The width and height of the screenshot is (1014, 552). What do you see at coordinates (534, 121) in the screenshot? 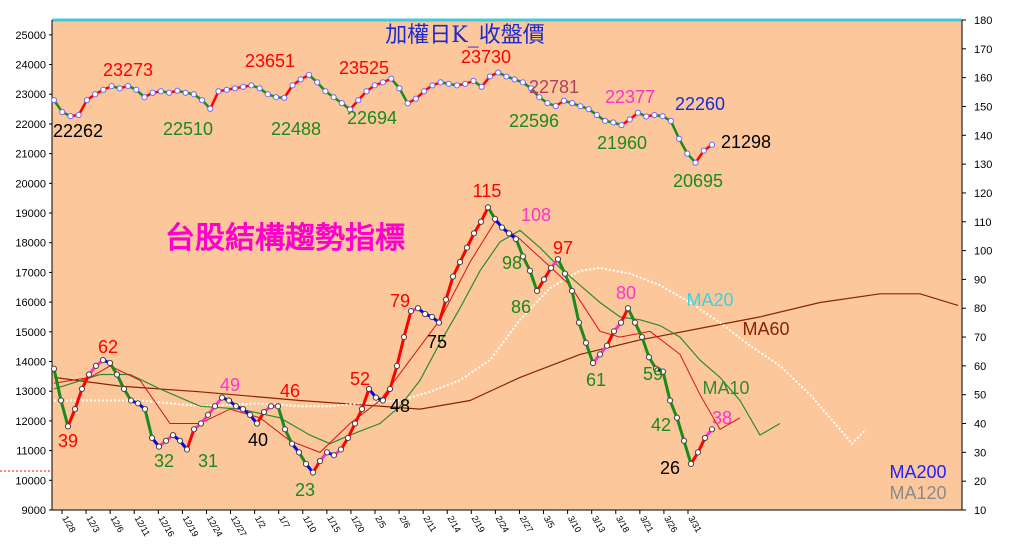
I see `index-value-label: 22596` at bounding box center [534, 121].